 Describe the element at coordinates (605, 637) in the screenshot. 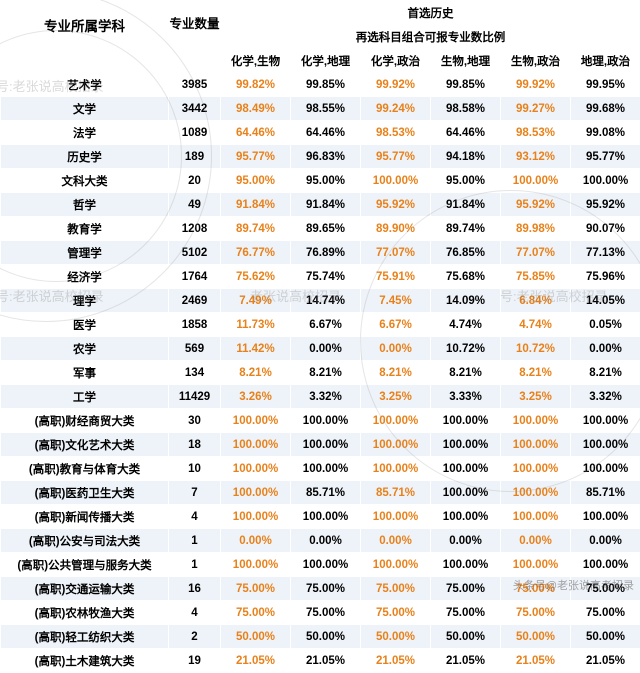

I see `row-value-5: 50.00%` at that location.